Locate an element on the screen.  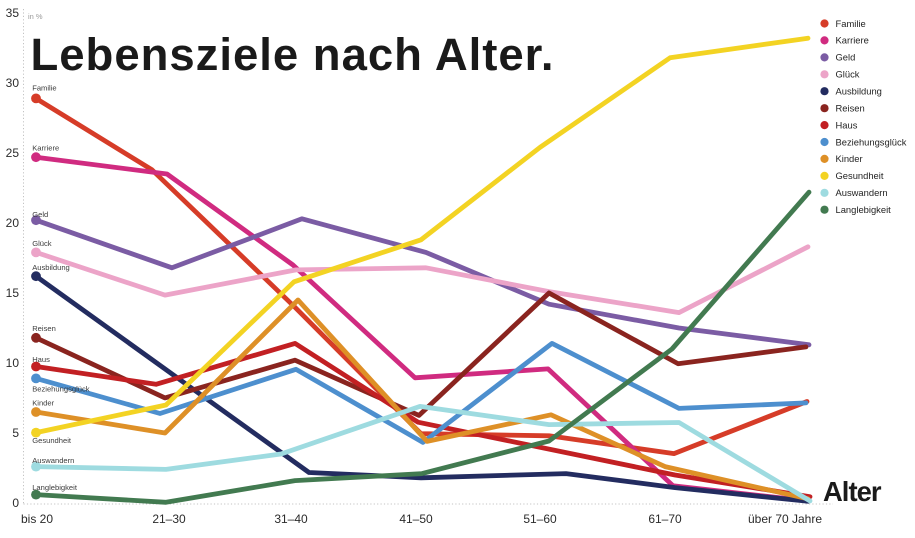
svg-text: bis 20 is located at coordinates (37, 519).